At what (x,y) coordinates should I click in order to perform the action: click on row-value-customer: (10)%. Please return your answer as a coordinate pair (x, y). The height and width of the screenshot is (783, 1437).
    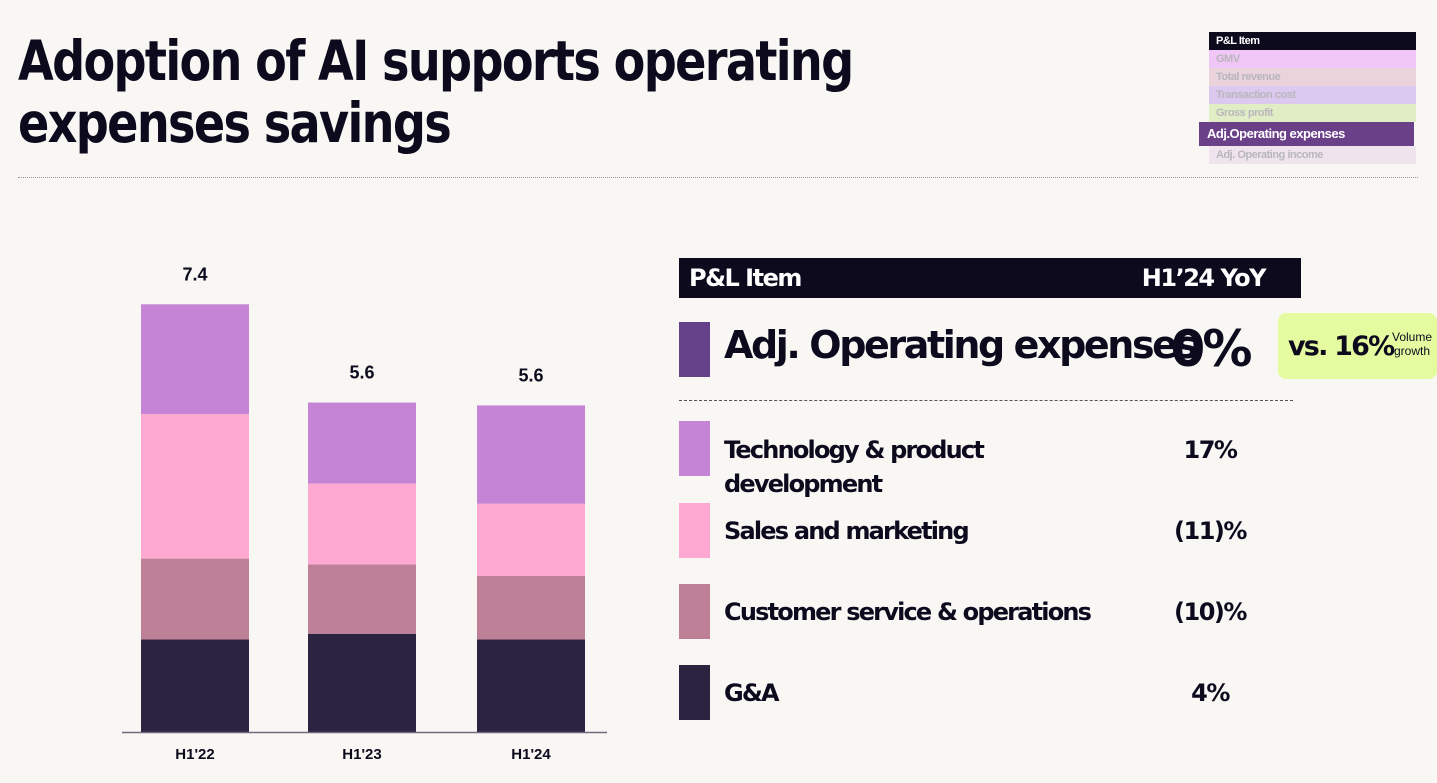
    Looking at the image, I should click on (1210, 612).